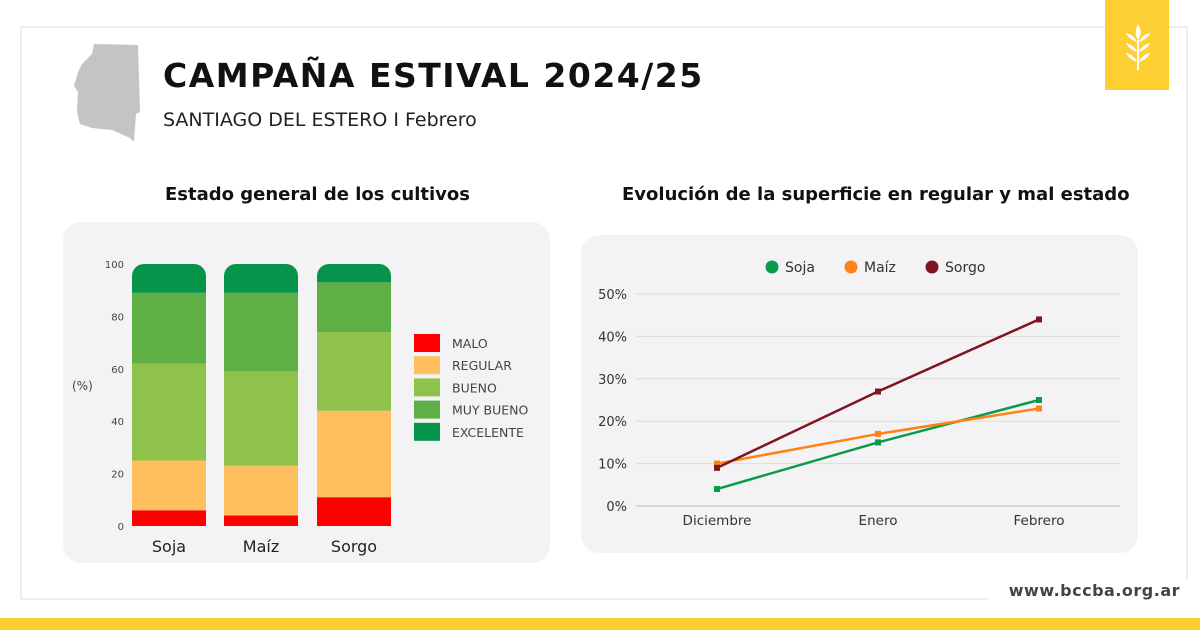 The width and height of the screenshot is (1200, 630). I want to click on y-tick-label: 30%, so click(612, 380).